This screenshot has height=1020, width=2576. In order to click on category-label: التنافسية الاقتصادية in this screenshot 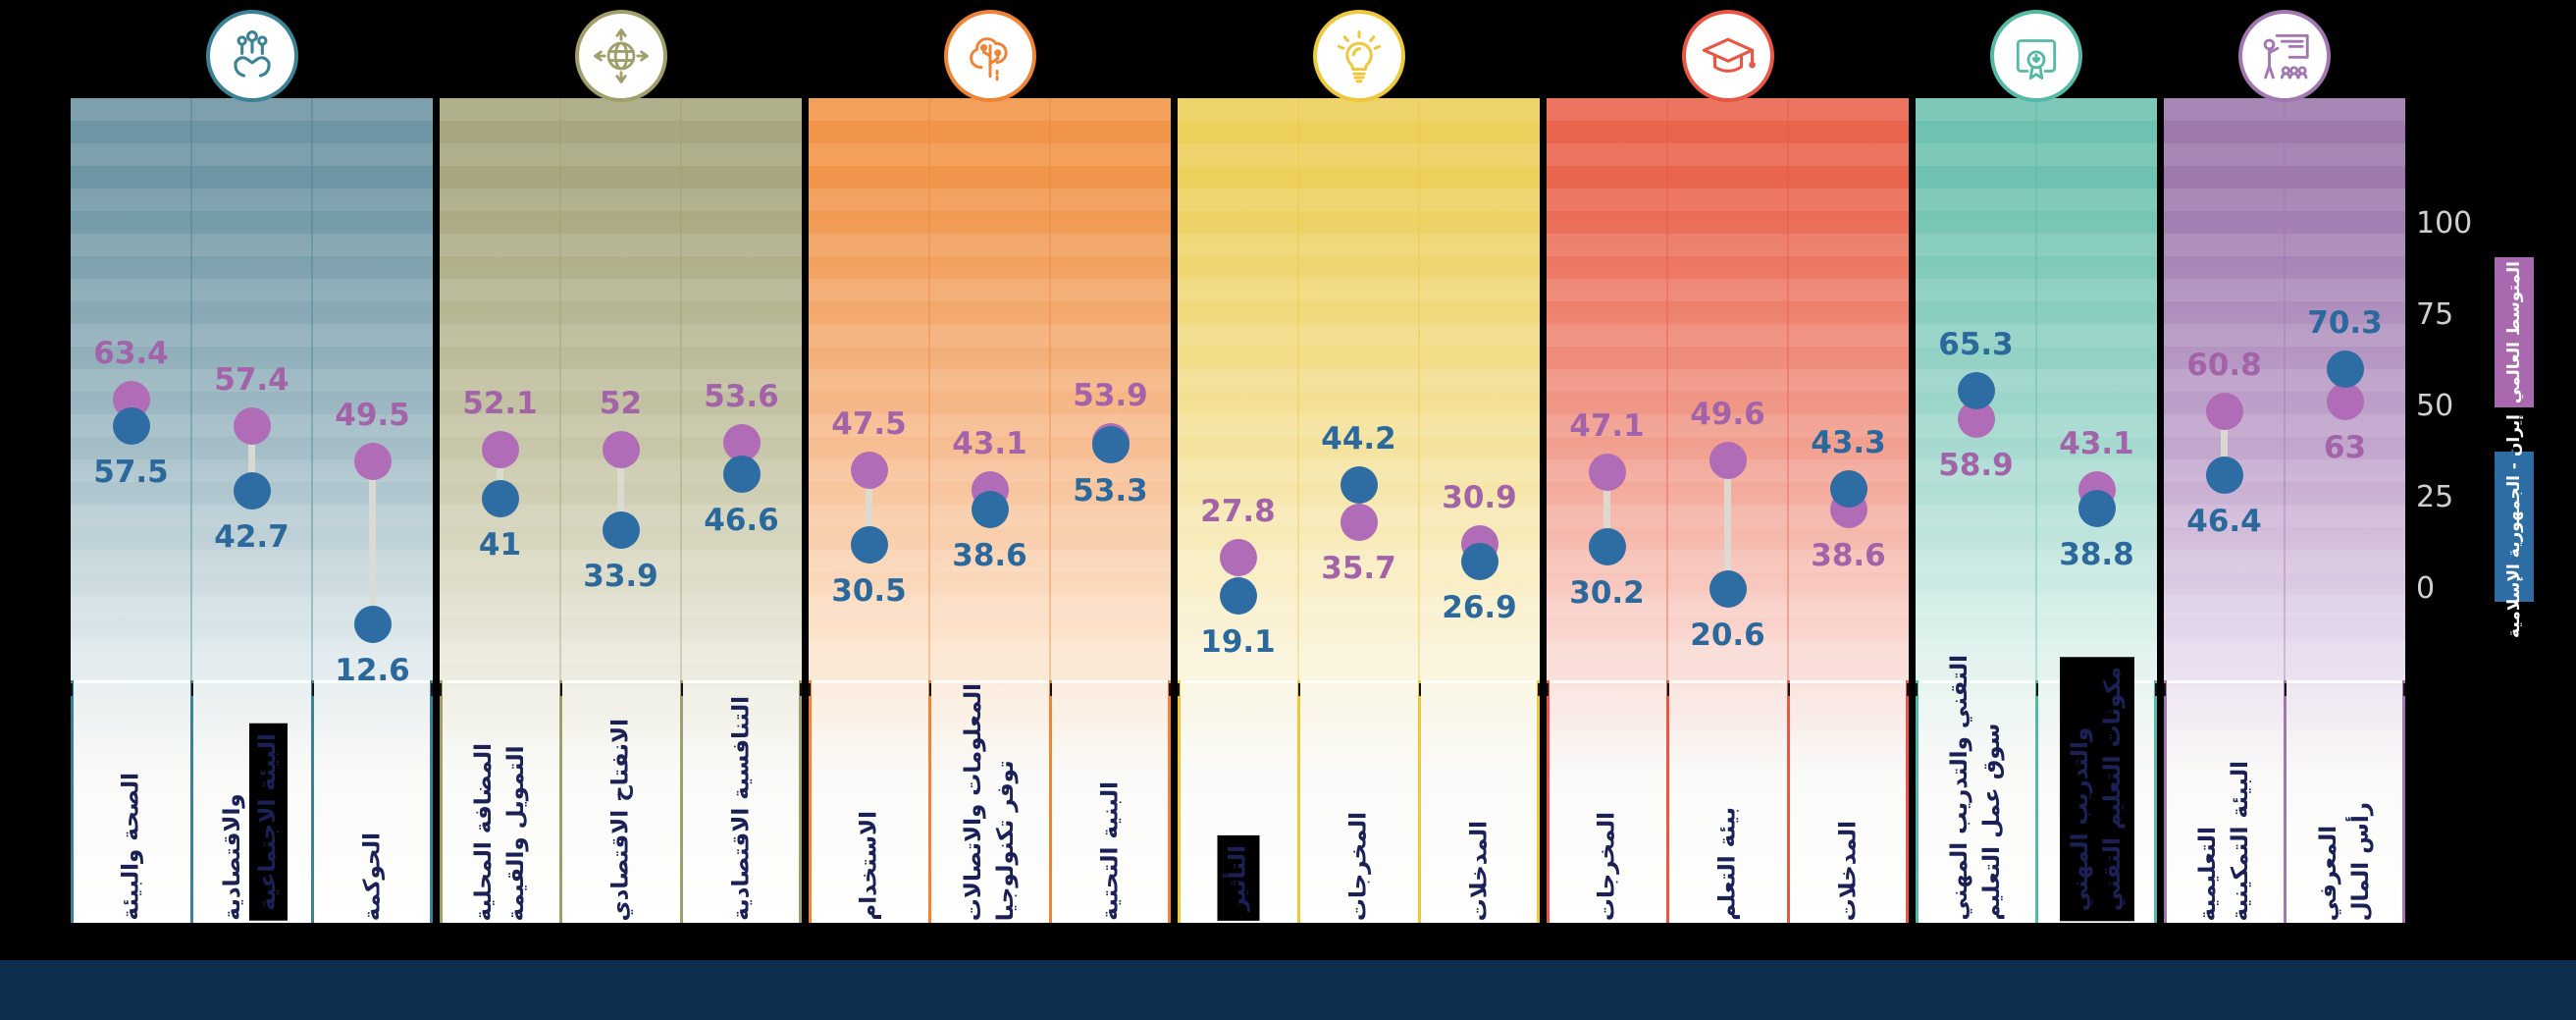, I will do `click(741, 808)`.